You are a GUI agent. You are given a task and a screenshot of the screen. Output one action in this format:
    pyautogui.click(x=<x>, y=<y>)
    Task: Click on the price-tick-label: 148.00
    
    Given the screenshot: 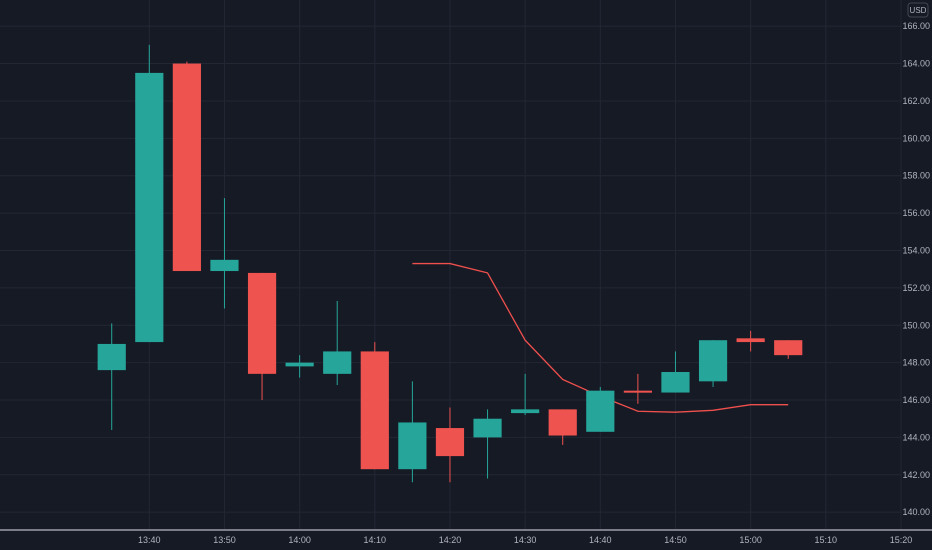 What is the action you would take?
    pyautogui.click(x=916, y=363)
    